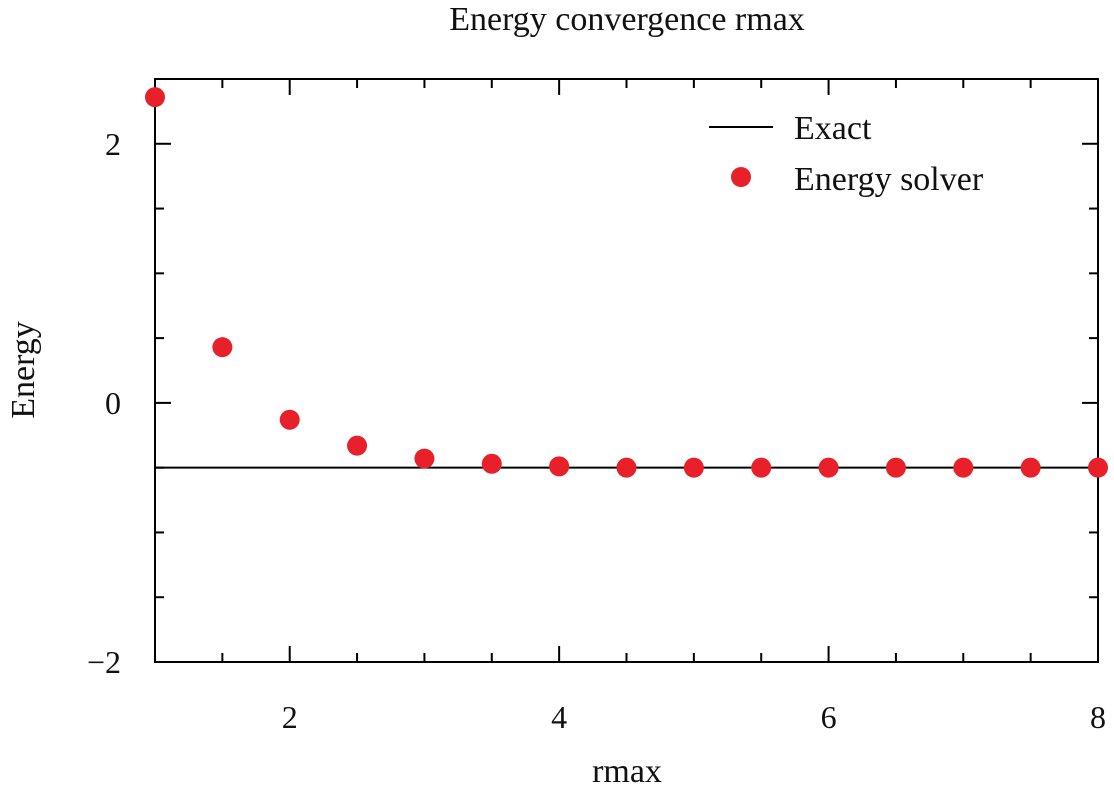  What do you see at coordinates (113, 403) in the screenshot?
I see `y-tick-label: 0` at bounding box center [113, 403].